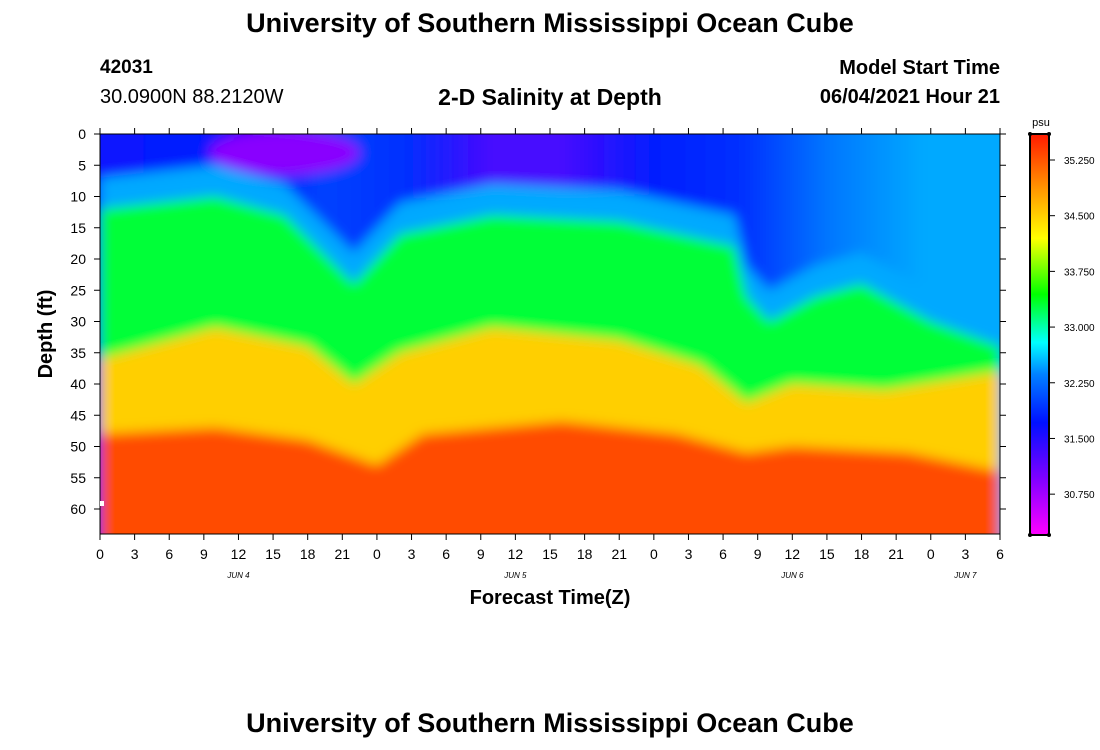 This screenshot has height=750, width=1100. I want to click on colorbar-tick-label: 30.750, so click(1079, 495).